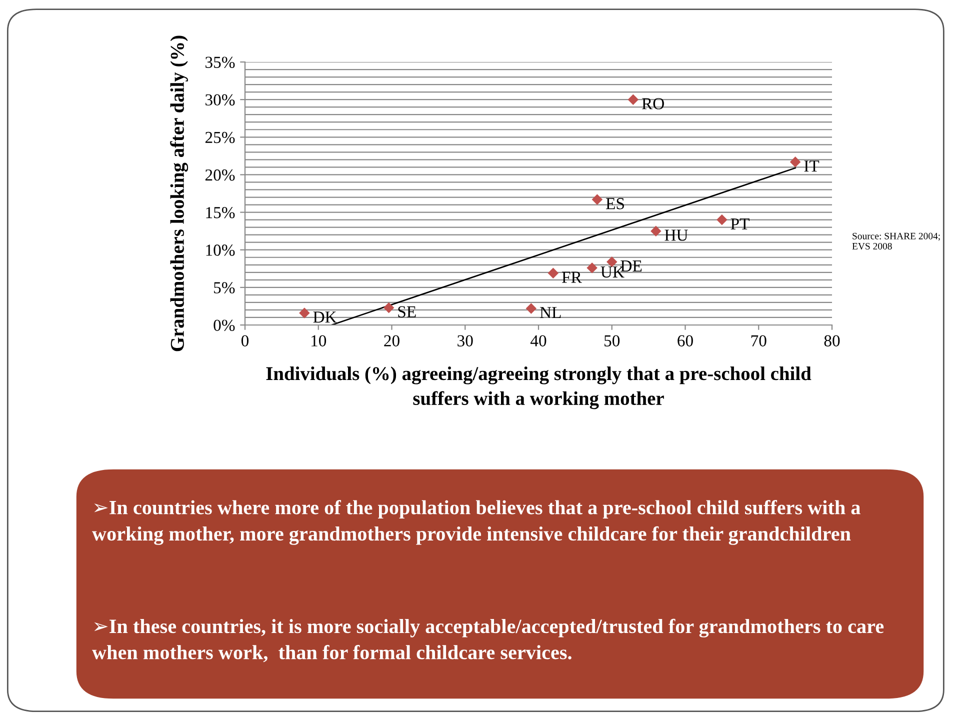  What do you see at coordinates (325, 317) in the screenshot?
I see `annotation: DK` at bounding box center [325, 317].